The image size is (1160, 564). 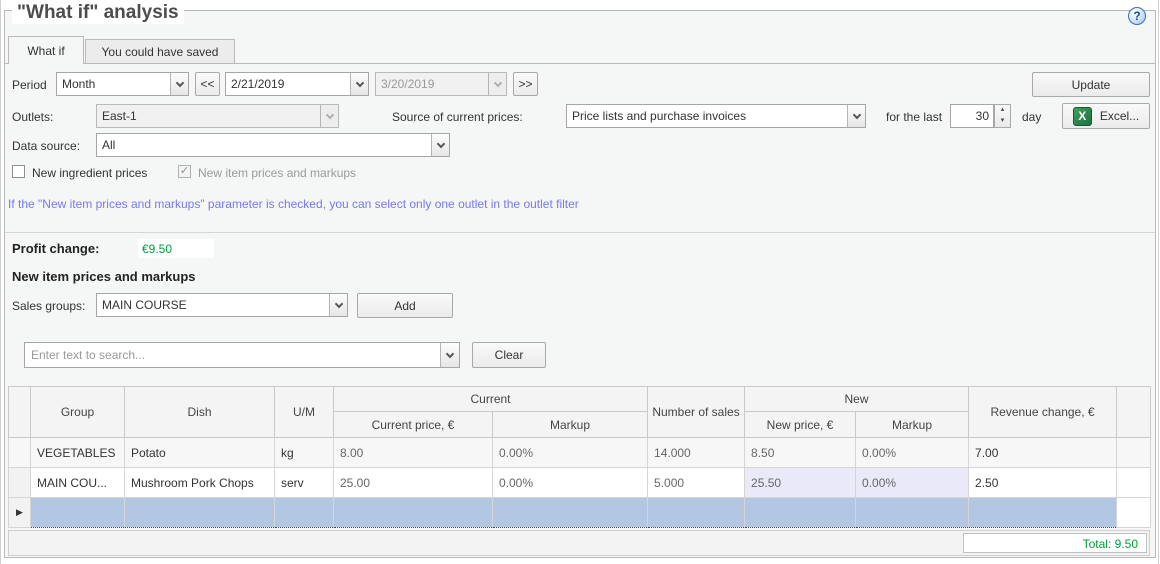 What do you see at coordinates (413, 482) in the screenshot?
I see `cell-current-price: 25.00` at bounding box center [413, 482].